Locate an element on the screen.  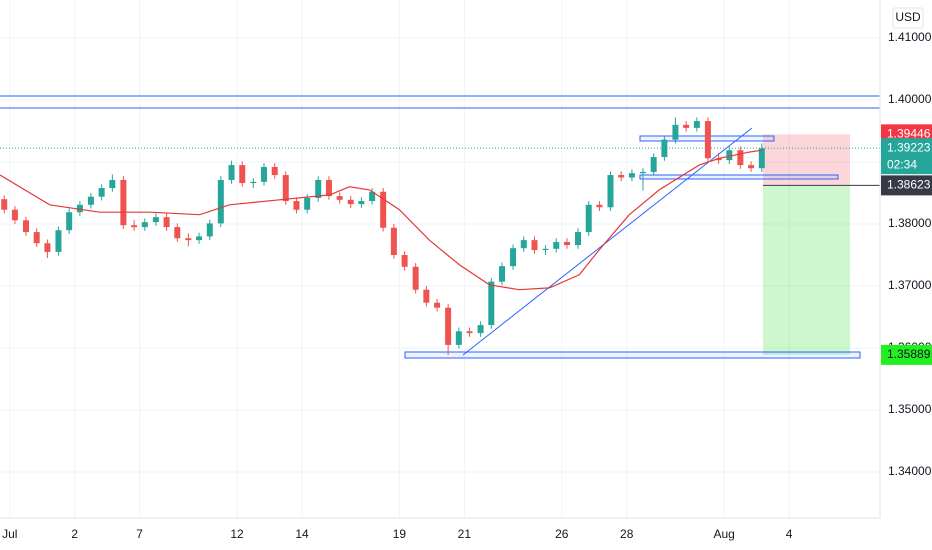
x-tick-label: 19 is located at coordinates (400, 534).